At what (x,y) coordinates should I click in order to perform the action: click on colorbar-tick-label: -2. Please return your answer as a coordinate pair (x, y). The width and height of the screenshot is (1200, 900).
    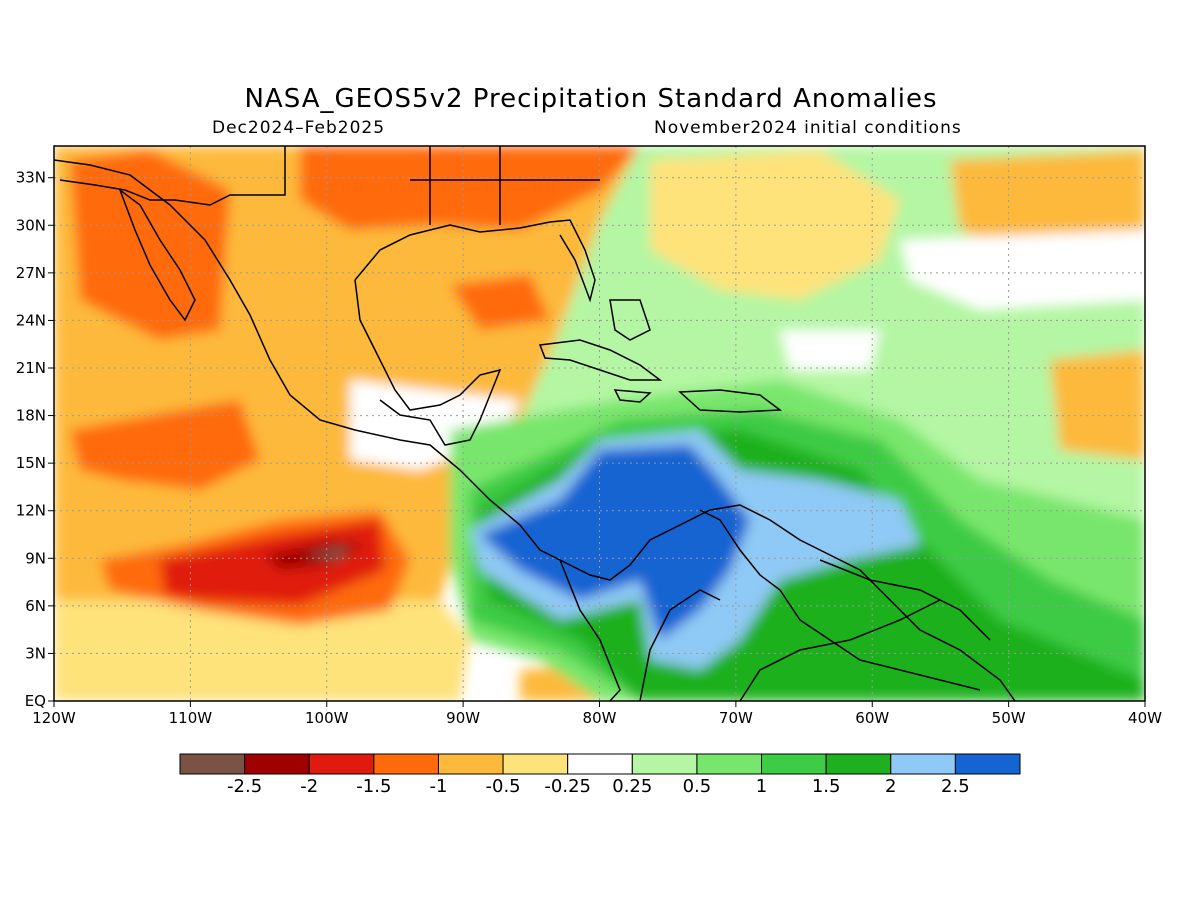
    Looking at the image, I should click on (309, 786).